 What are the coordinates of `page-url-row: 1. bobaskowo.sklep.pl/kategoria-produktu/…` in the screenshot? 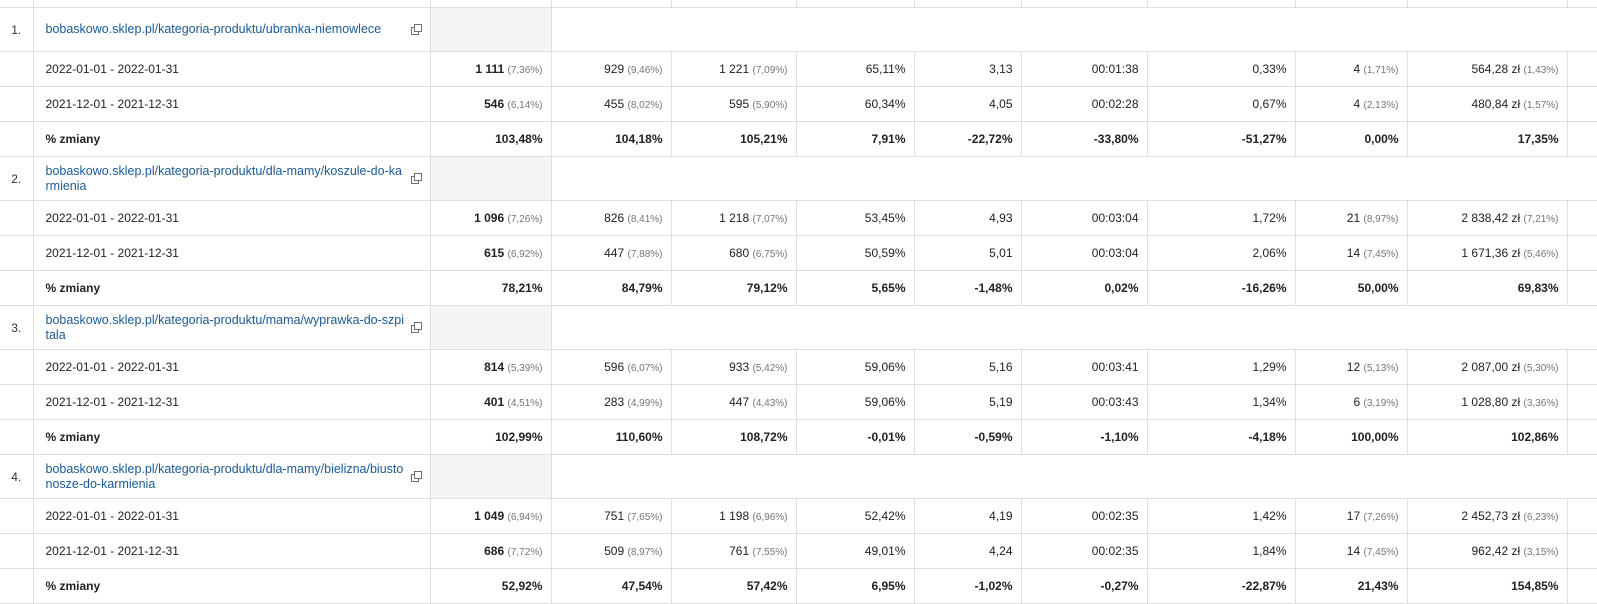 It's located at (798, 29).